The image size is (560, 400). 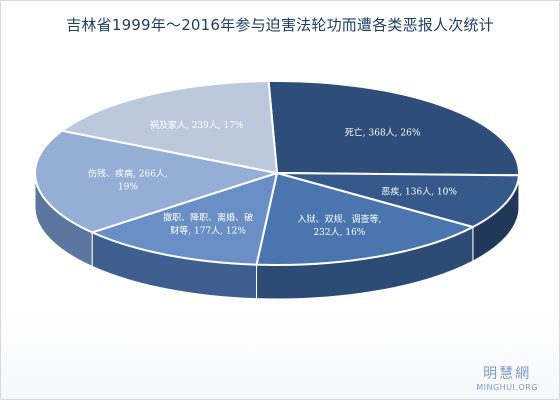 I want to click on pie-label-5: 伤残、疾病, 266人, 19%, so click(x=128, y=179).